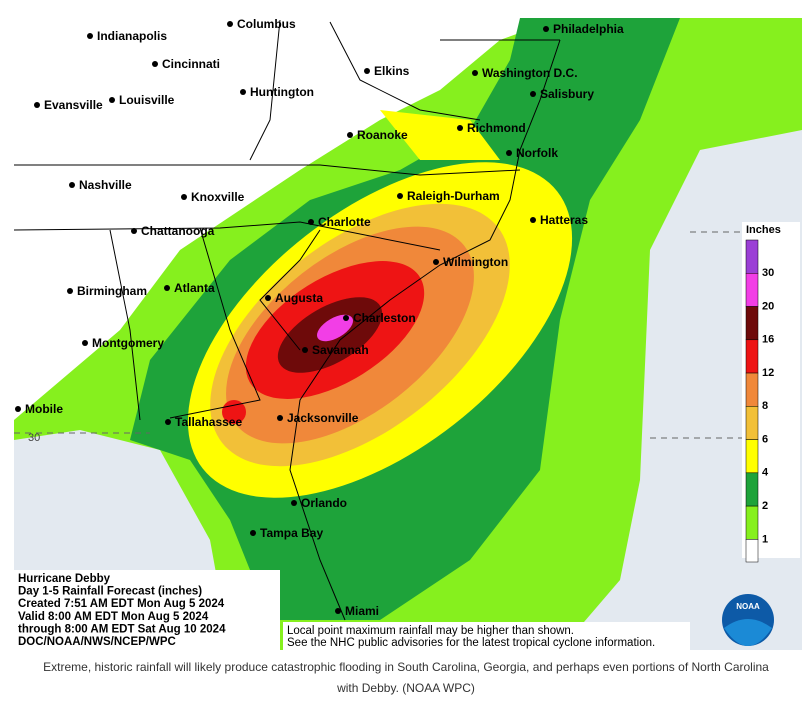 Image resolution: width=812 pixels, height=710 pixels. Describe the element at coordinates (765, 473) in the screenshot. I see `legend-label: 4` at that location.